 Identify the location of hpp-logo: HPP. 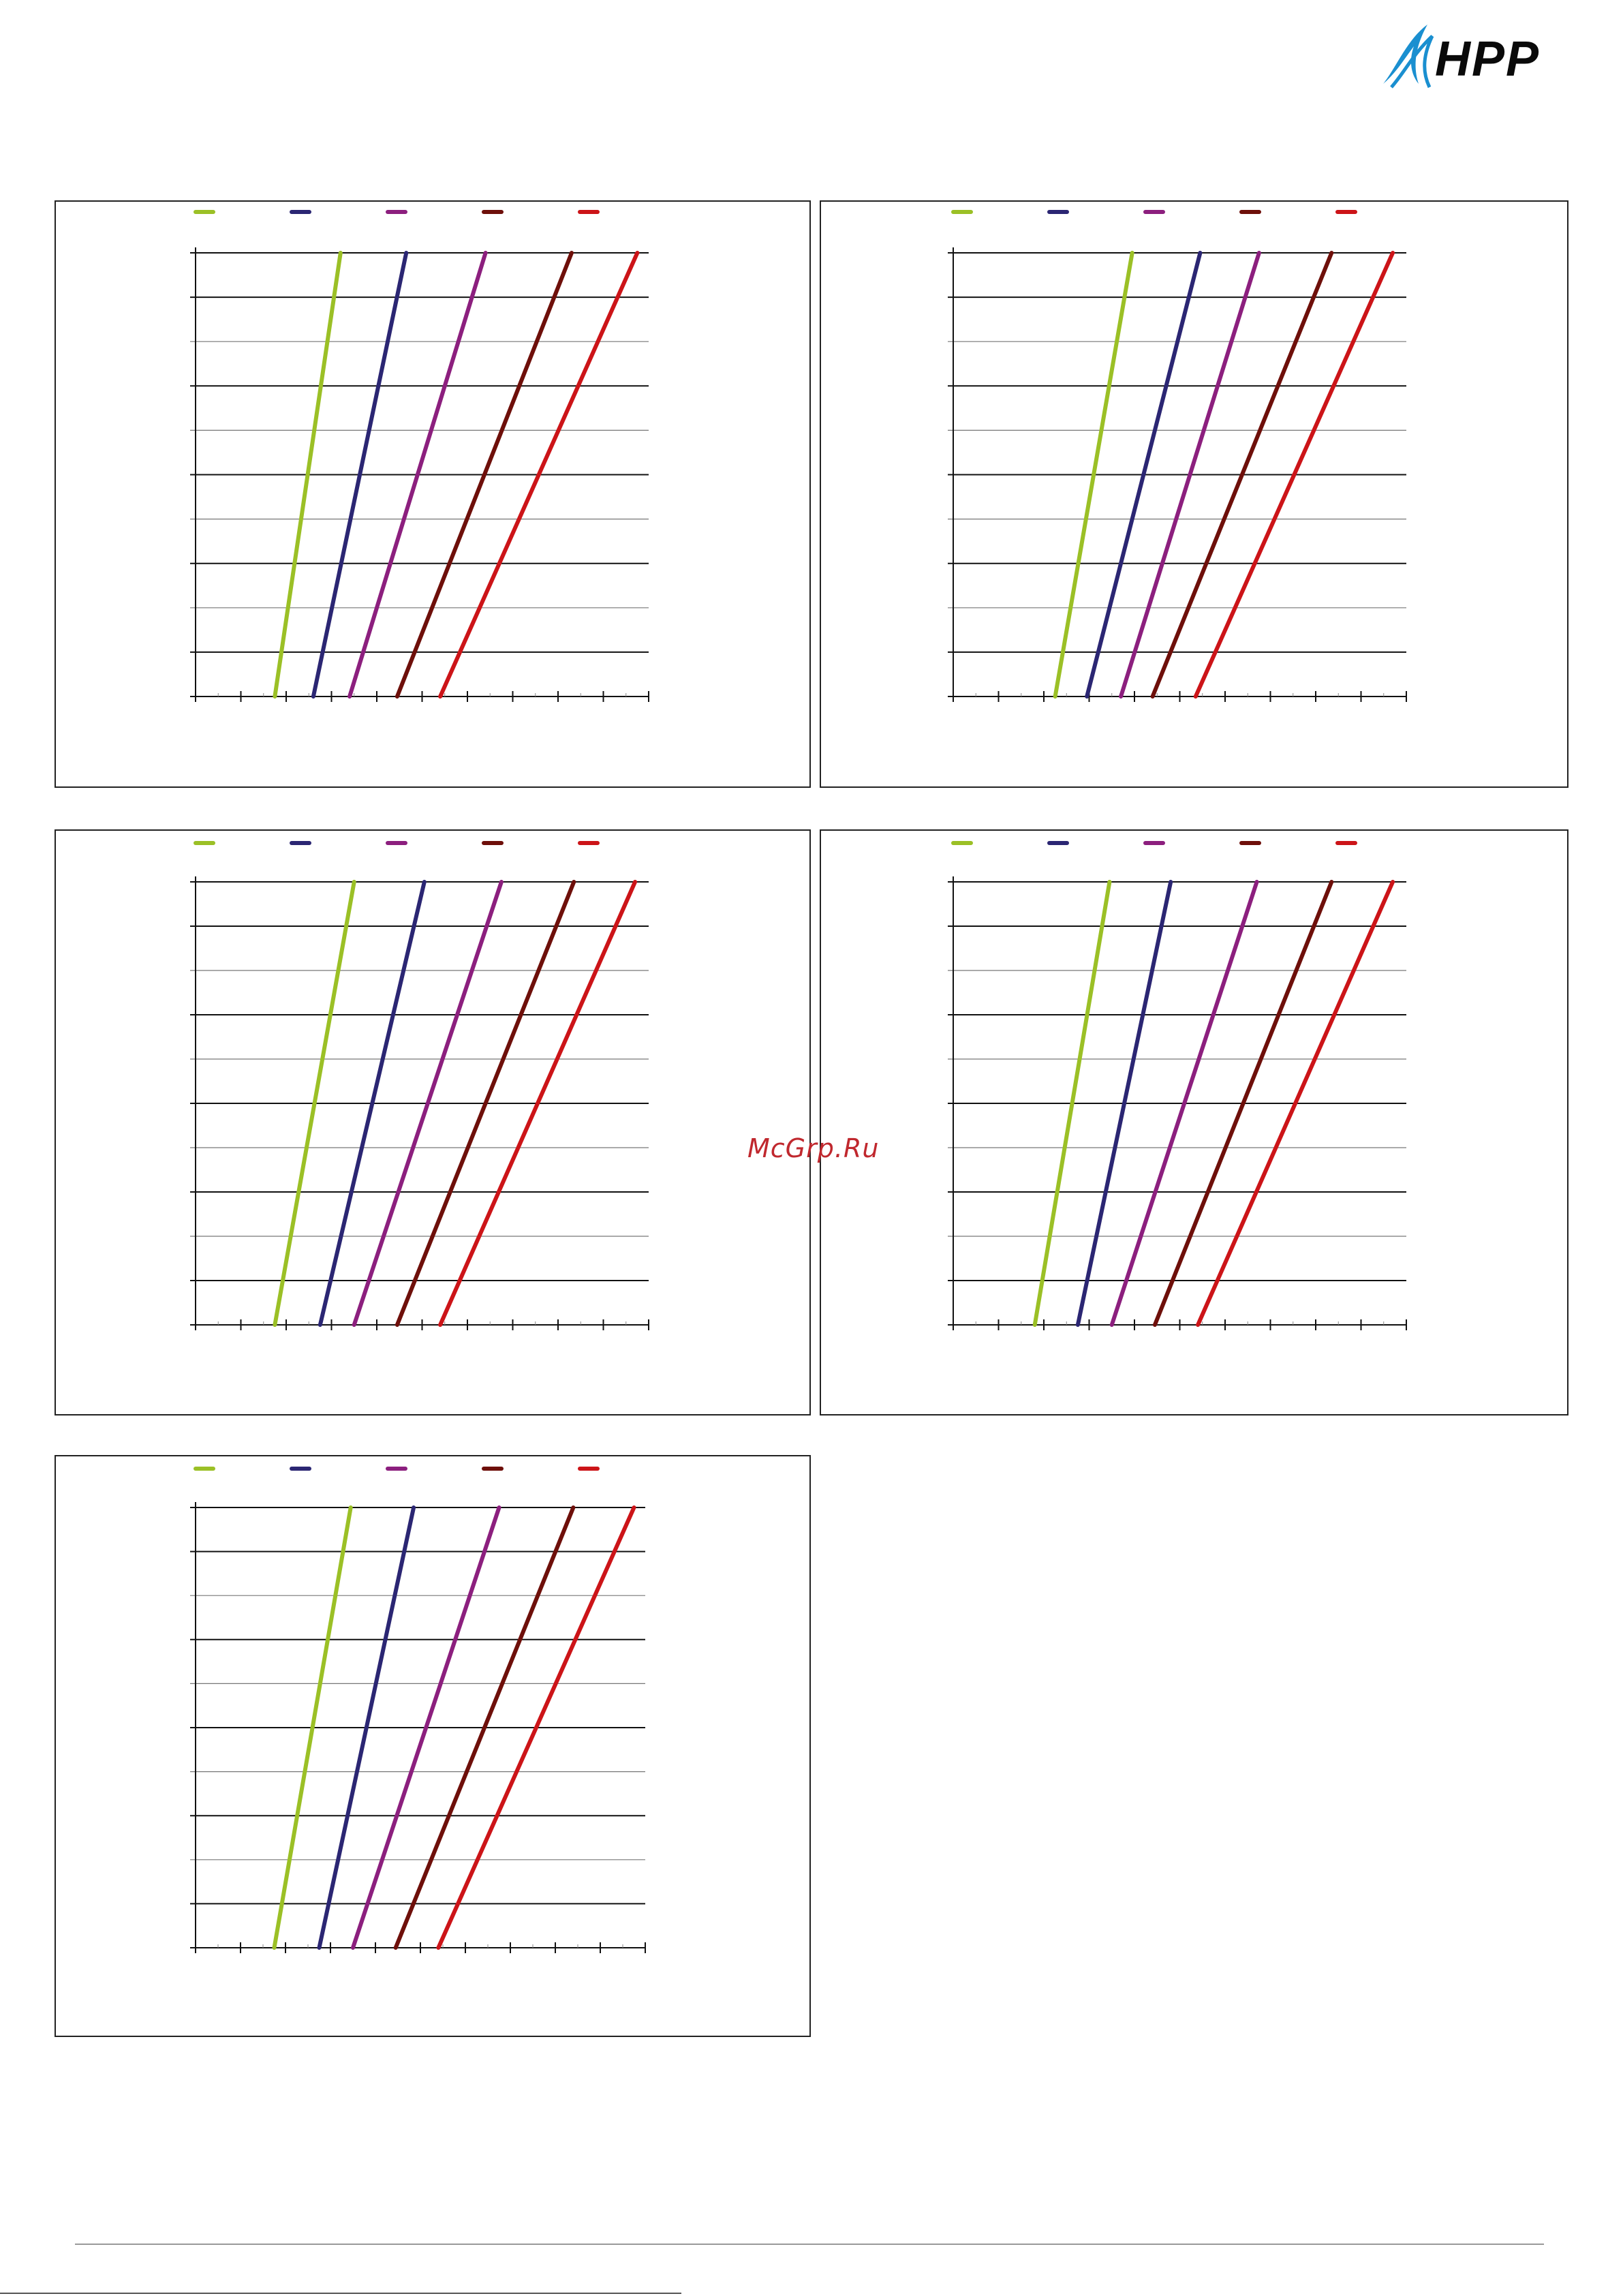
(1465, 57).